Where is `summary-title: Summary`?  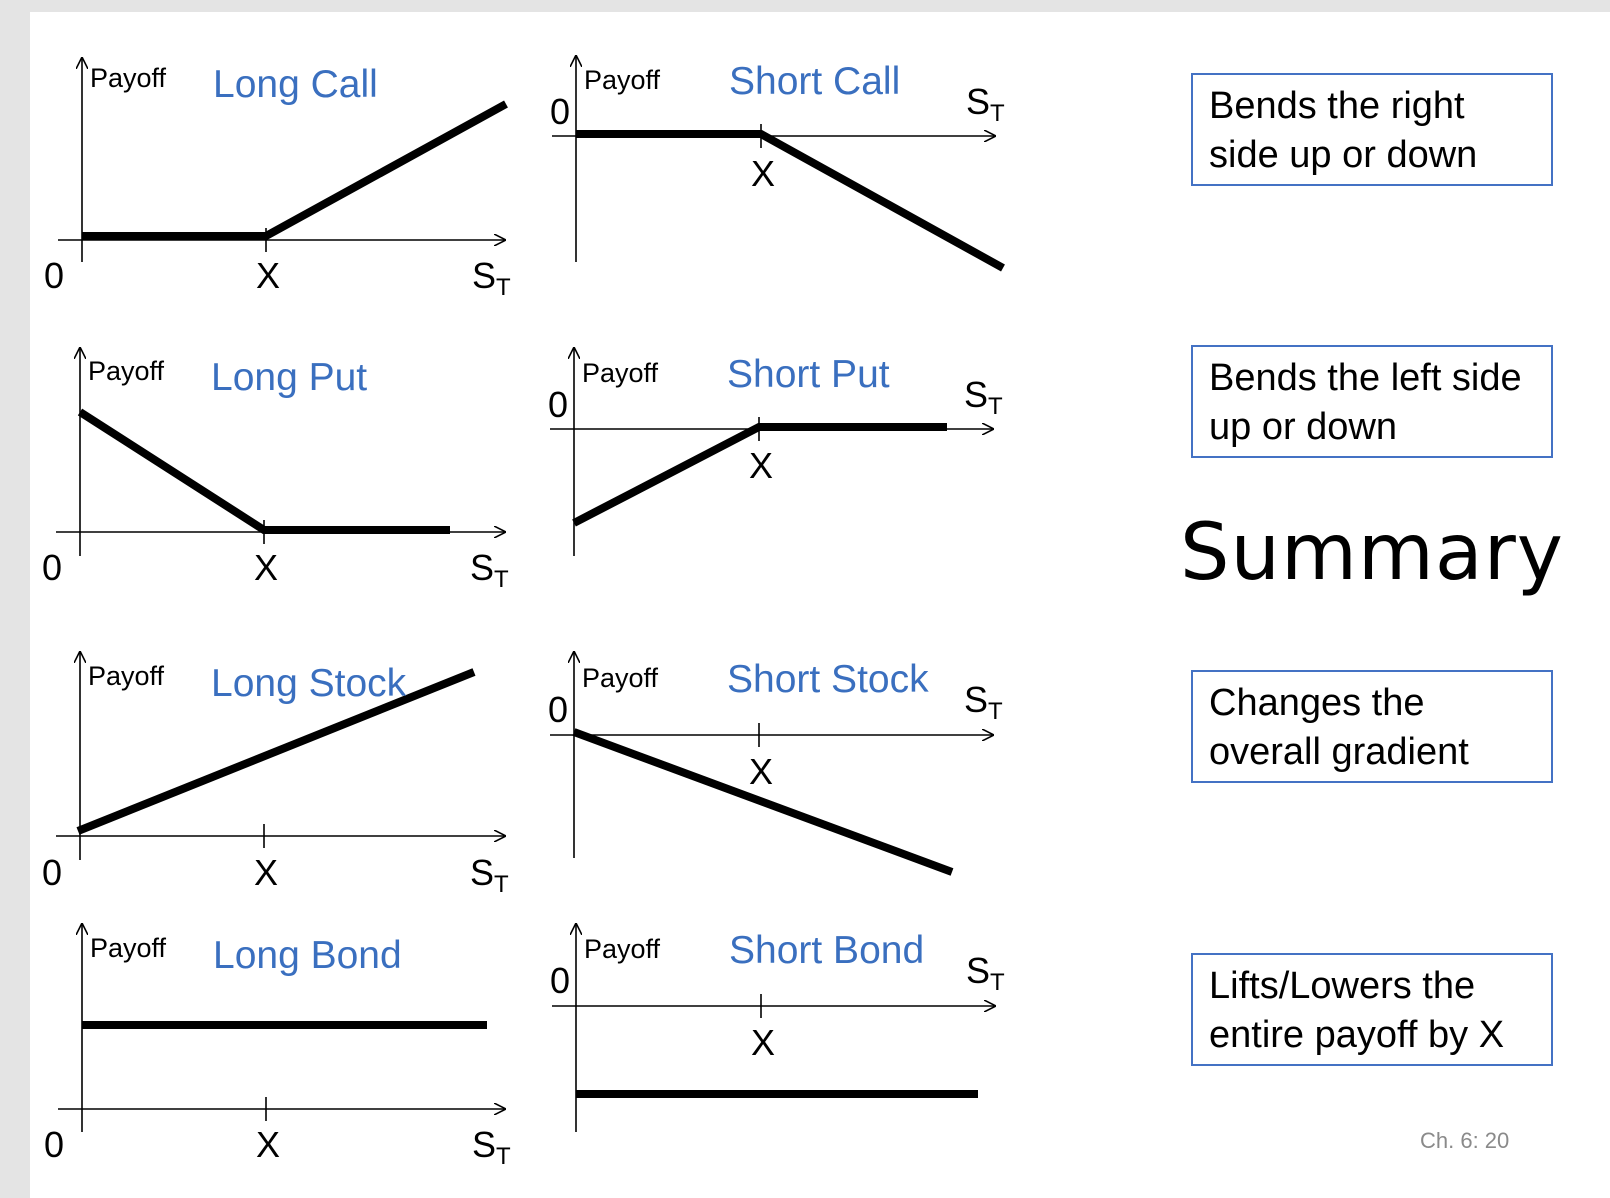
summary-title: Summary is located at coordinates (1372, 553).